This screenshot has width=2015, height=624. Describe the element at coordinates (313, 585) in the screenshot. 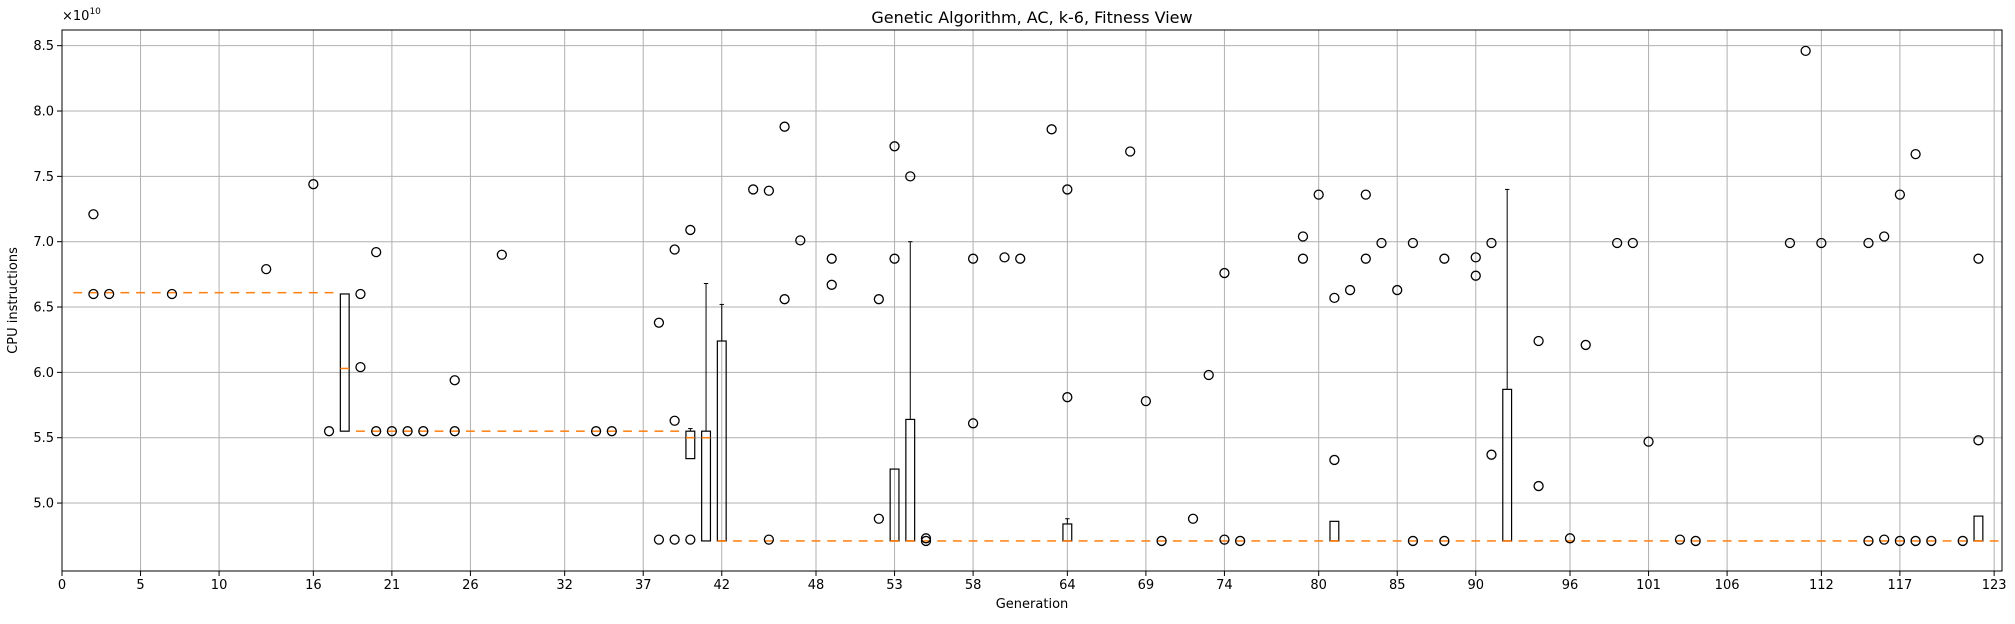

I see `x-tick-label: 16` at that location.